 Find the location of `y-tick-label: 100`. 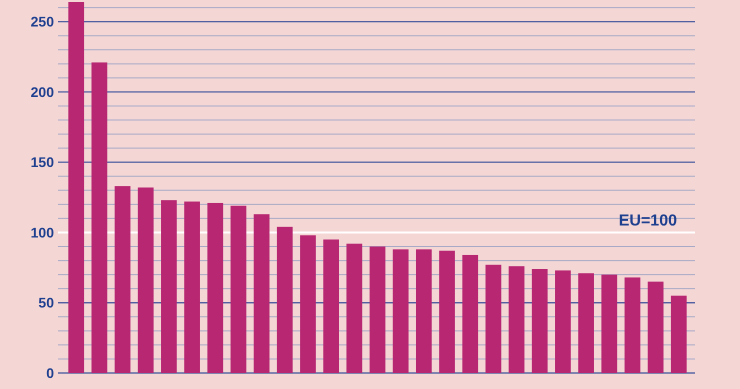

y-tick-label: 100 is located at coordinates (42, 232).